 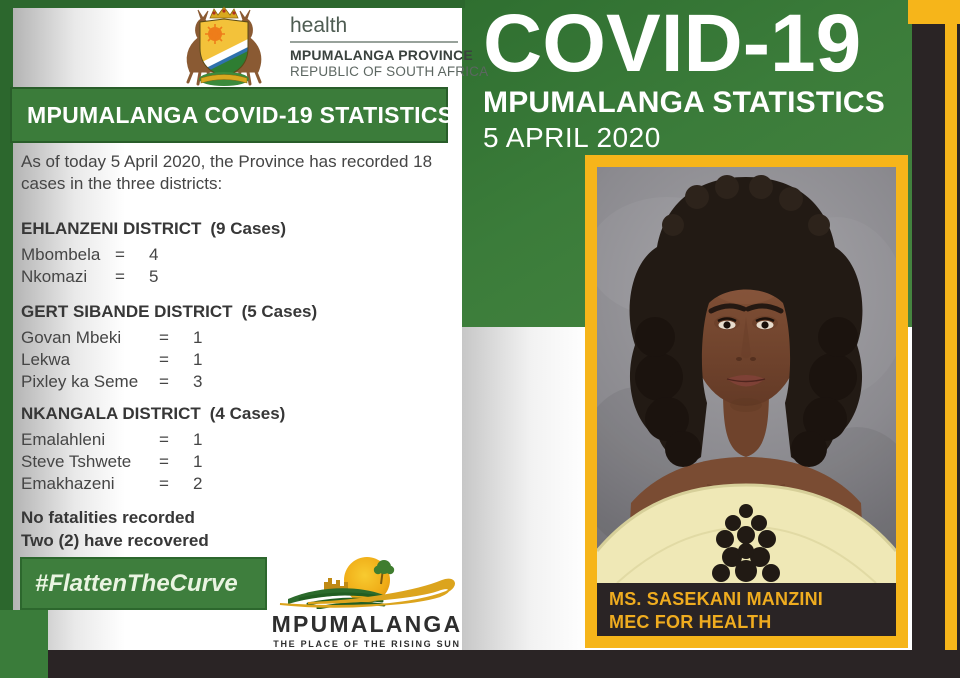 I want to click on case-row: Steve Tshwete = 1, so click(x=236, y=462).